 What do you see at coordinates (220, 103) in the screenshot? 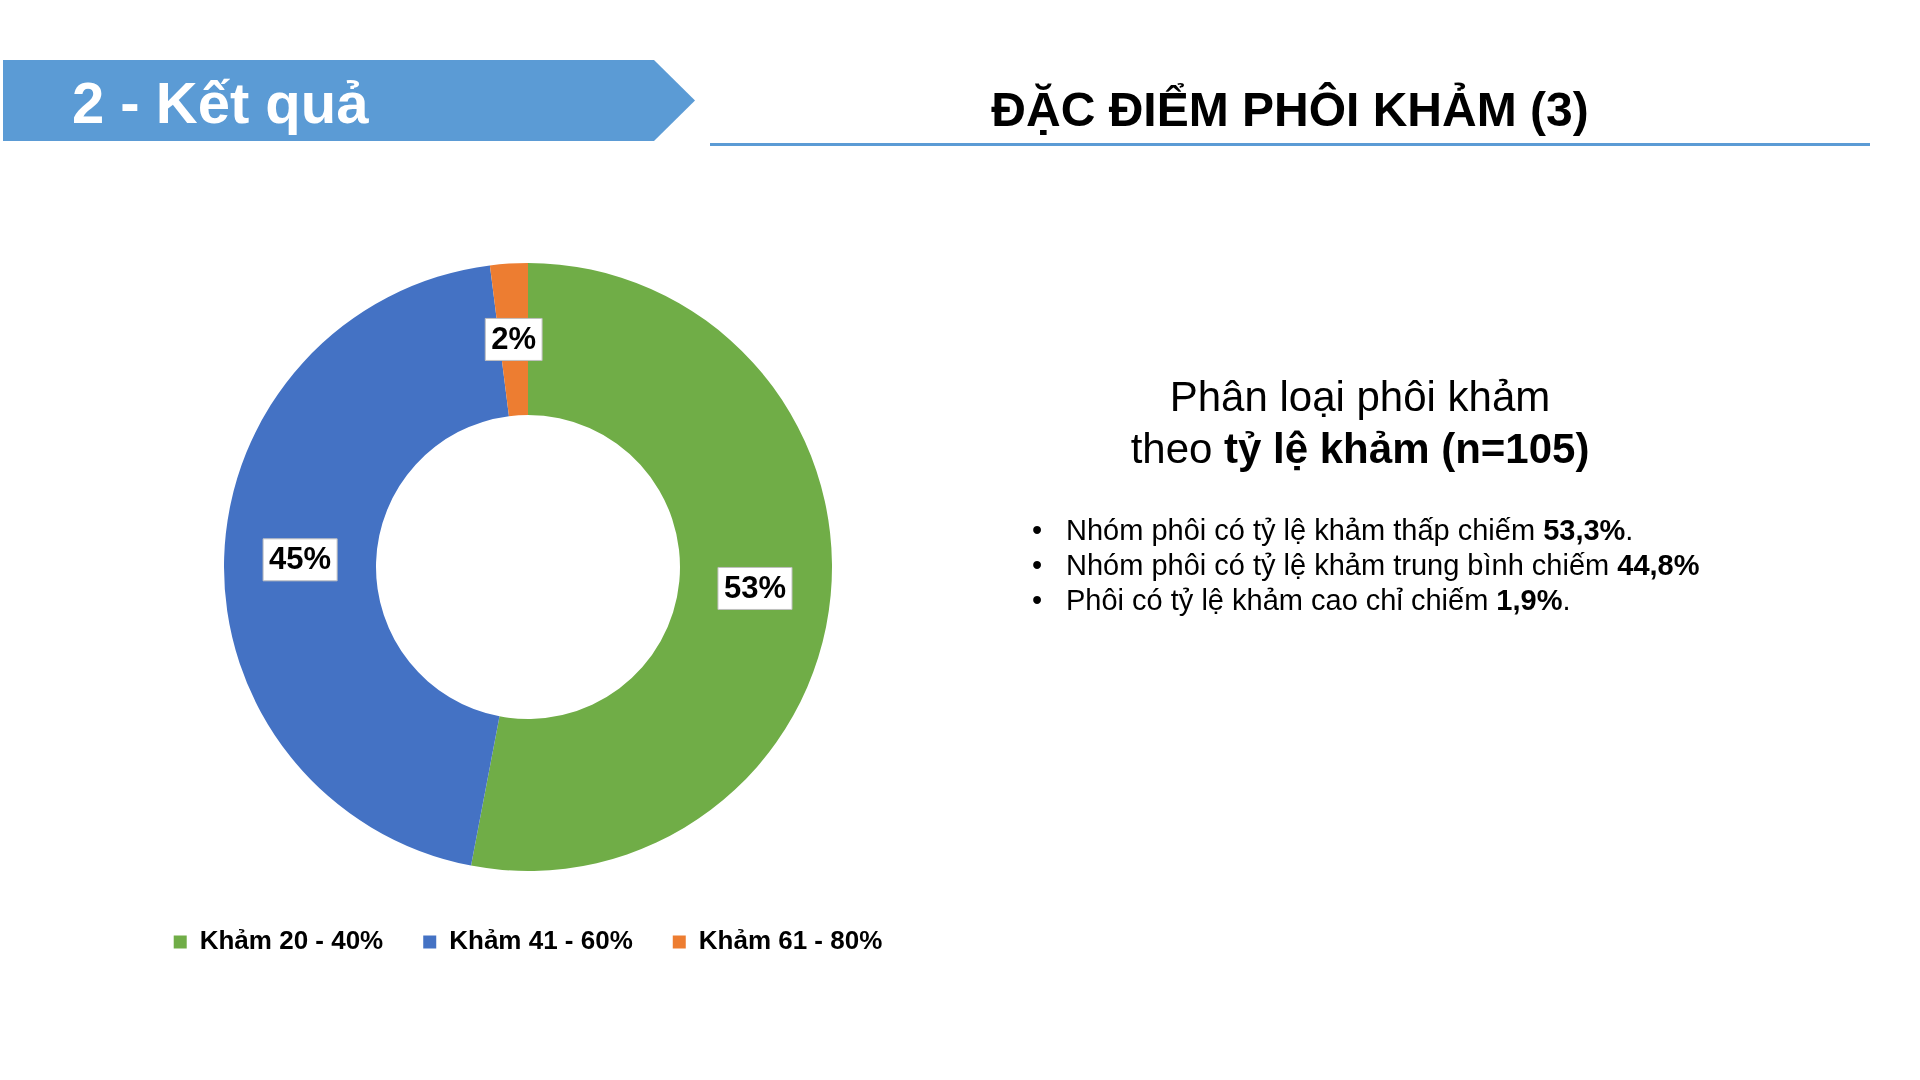
I see `text: 2 - Kết quả` at bounding box center [220, 103].